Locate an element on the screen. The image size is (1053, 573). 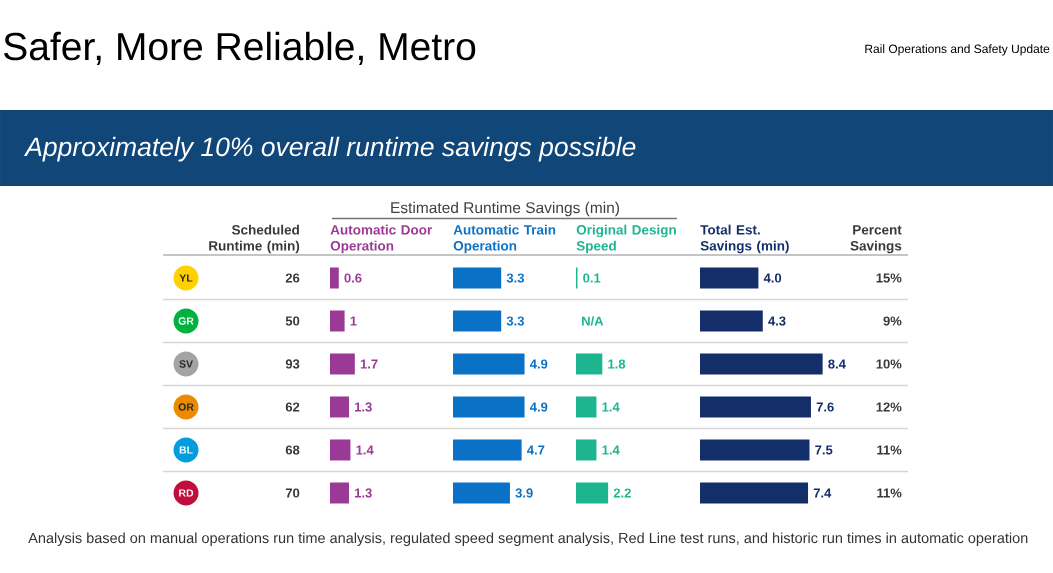
data-label: 2.2 is located at coordinates (622, 493).